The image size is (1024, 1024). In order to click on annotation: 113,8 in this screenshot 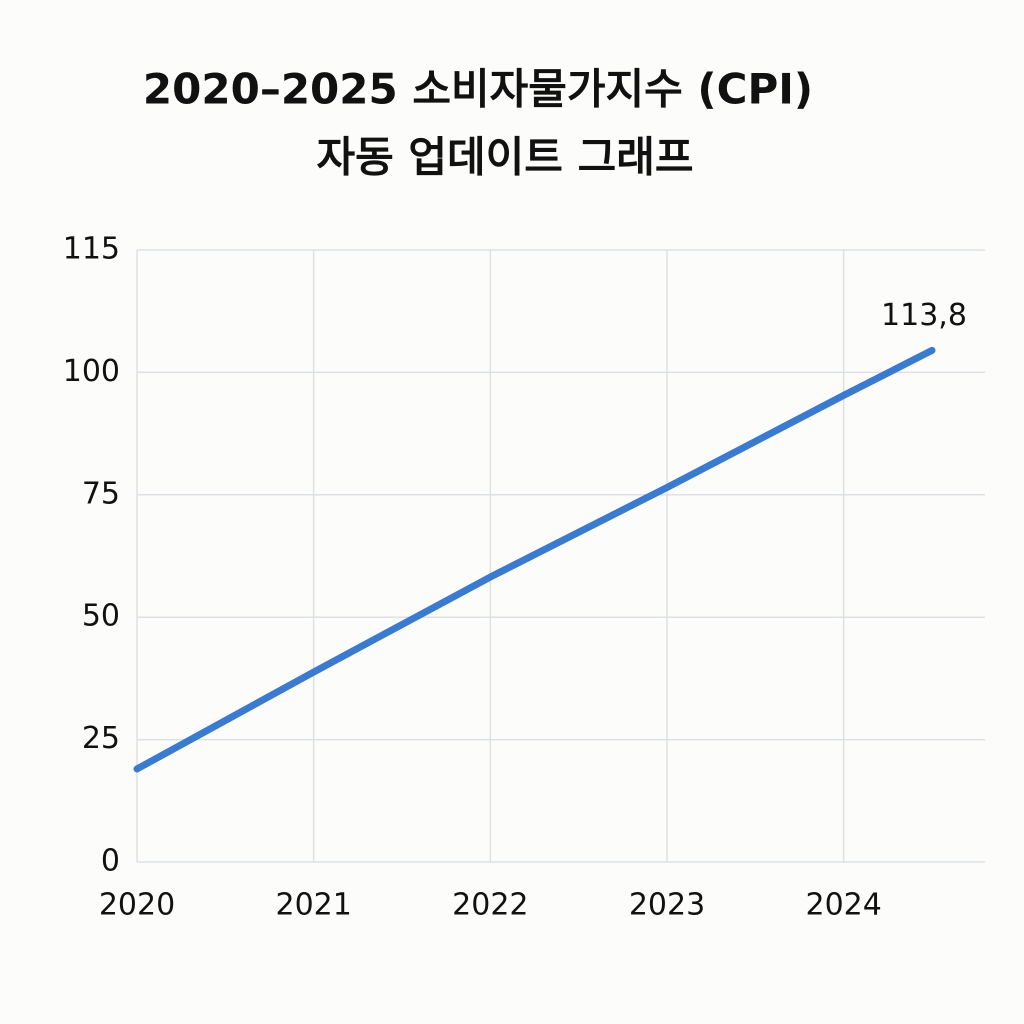, I will do `click(924, 315)`.